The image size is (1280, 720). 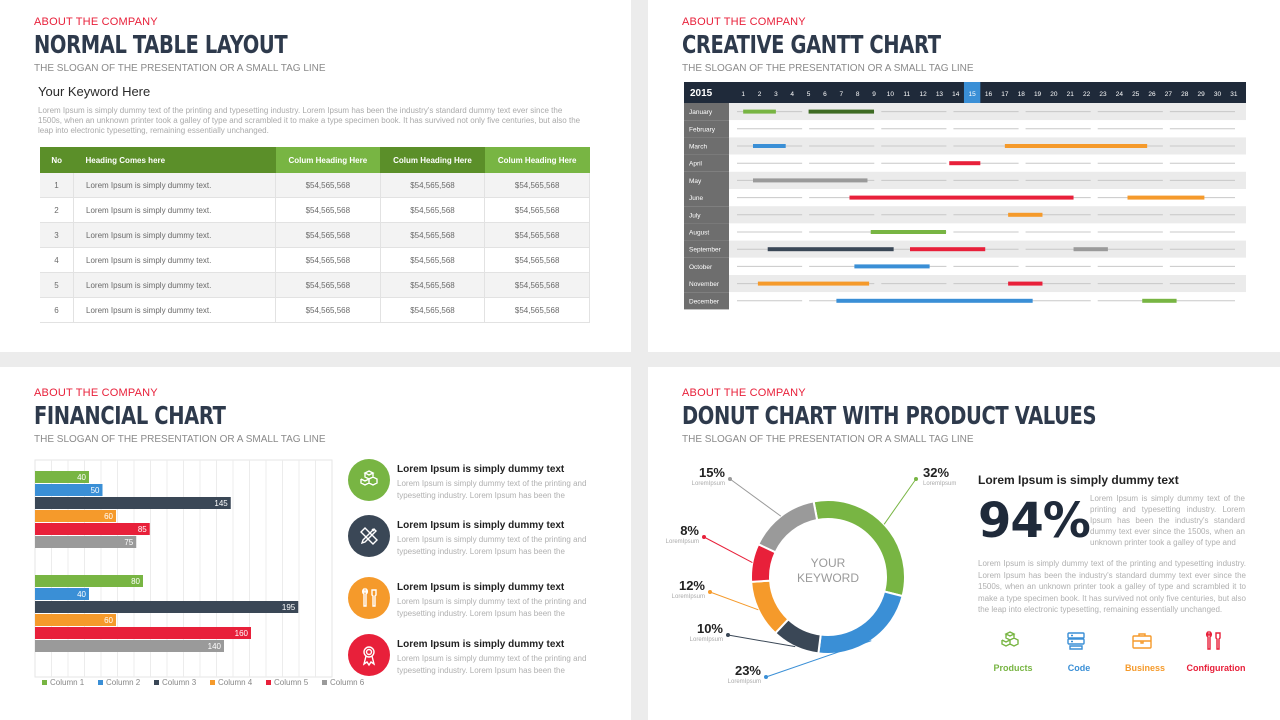 I want to click on gantt-day-label: 19, so click(x=1038, y=94).